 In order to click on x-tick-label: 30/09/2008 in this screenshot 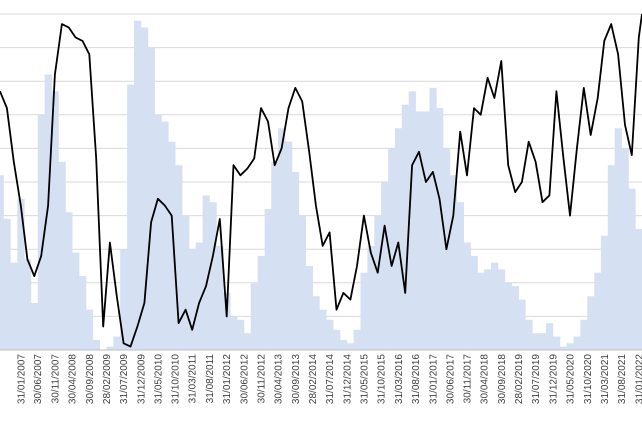, I will do `click(90, 379)`.